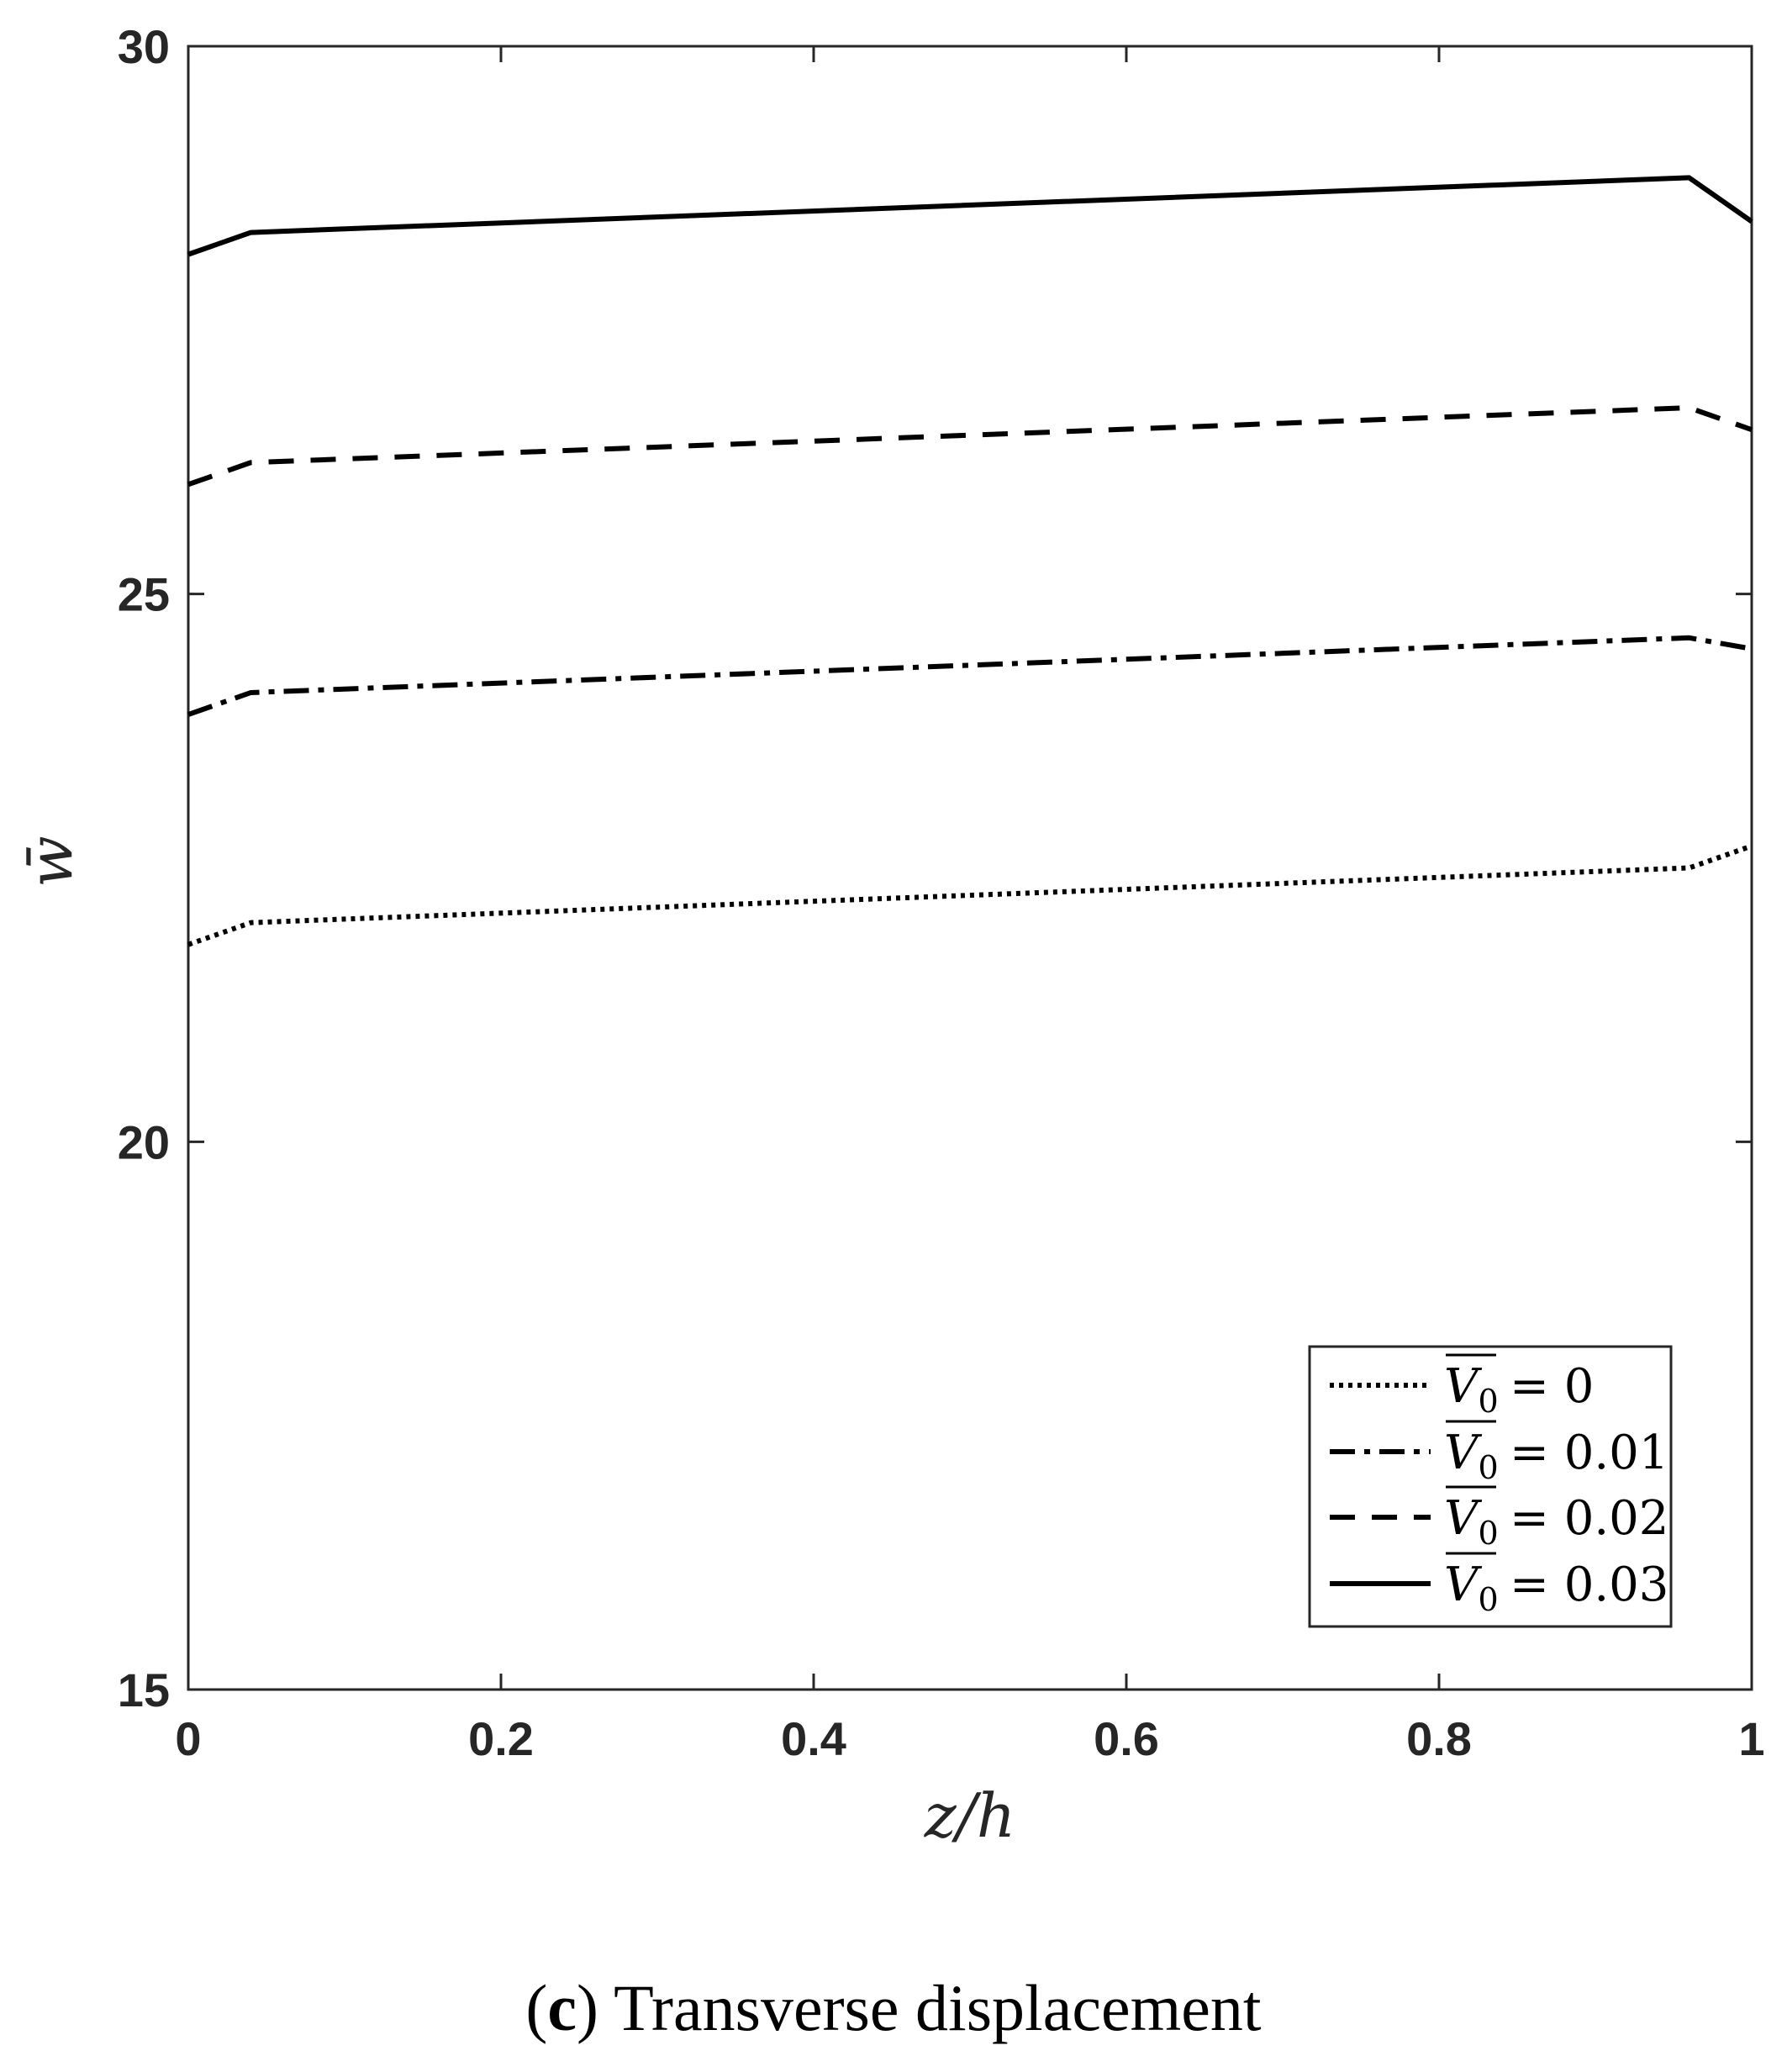 The width and height of the screenshot is (1787, 2072). What do you see at coordinates (562, 2007) in the screenshot?
I see `caption-letter: c` at bounding box center [562, 2007].